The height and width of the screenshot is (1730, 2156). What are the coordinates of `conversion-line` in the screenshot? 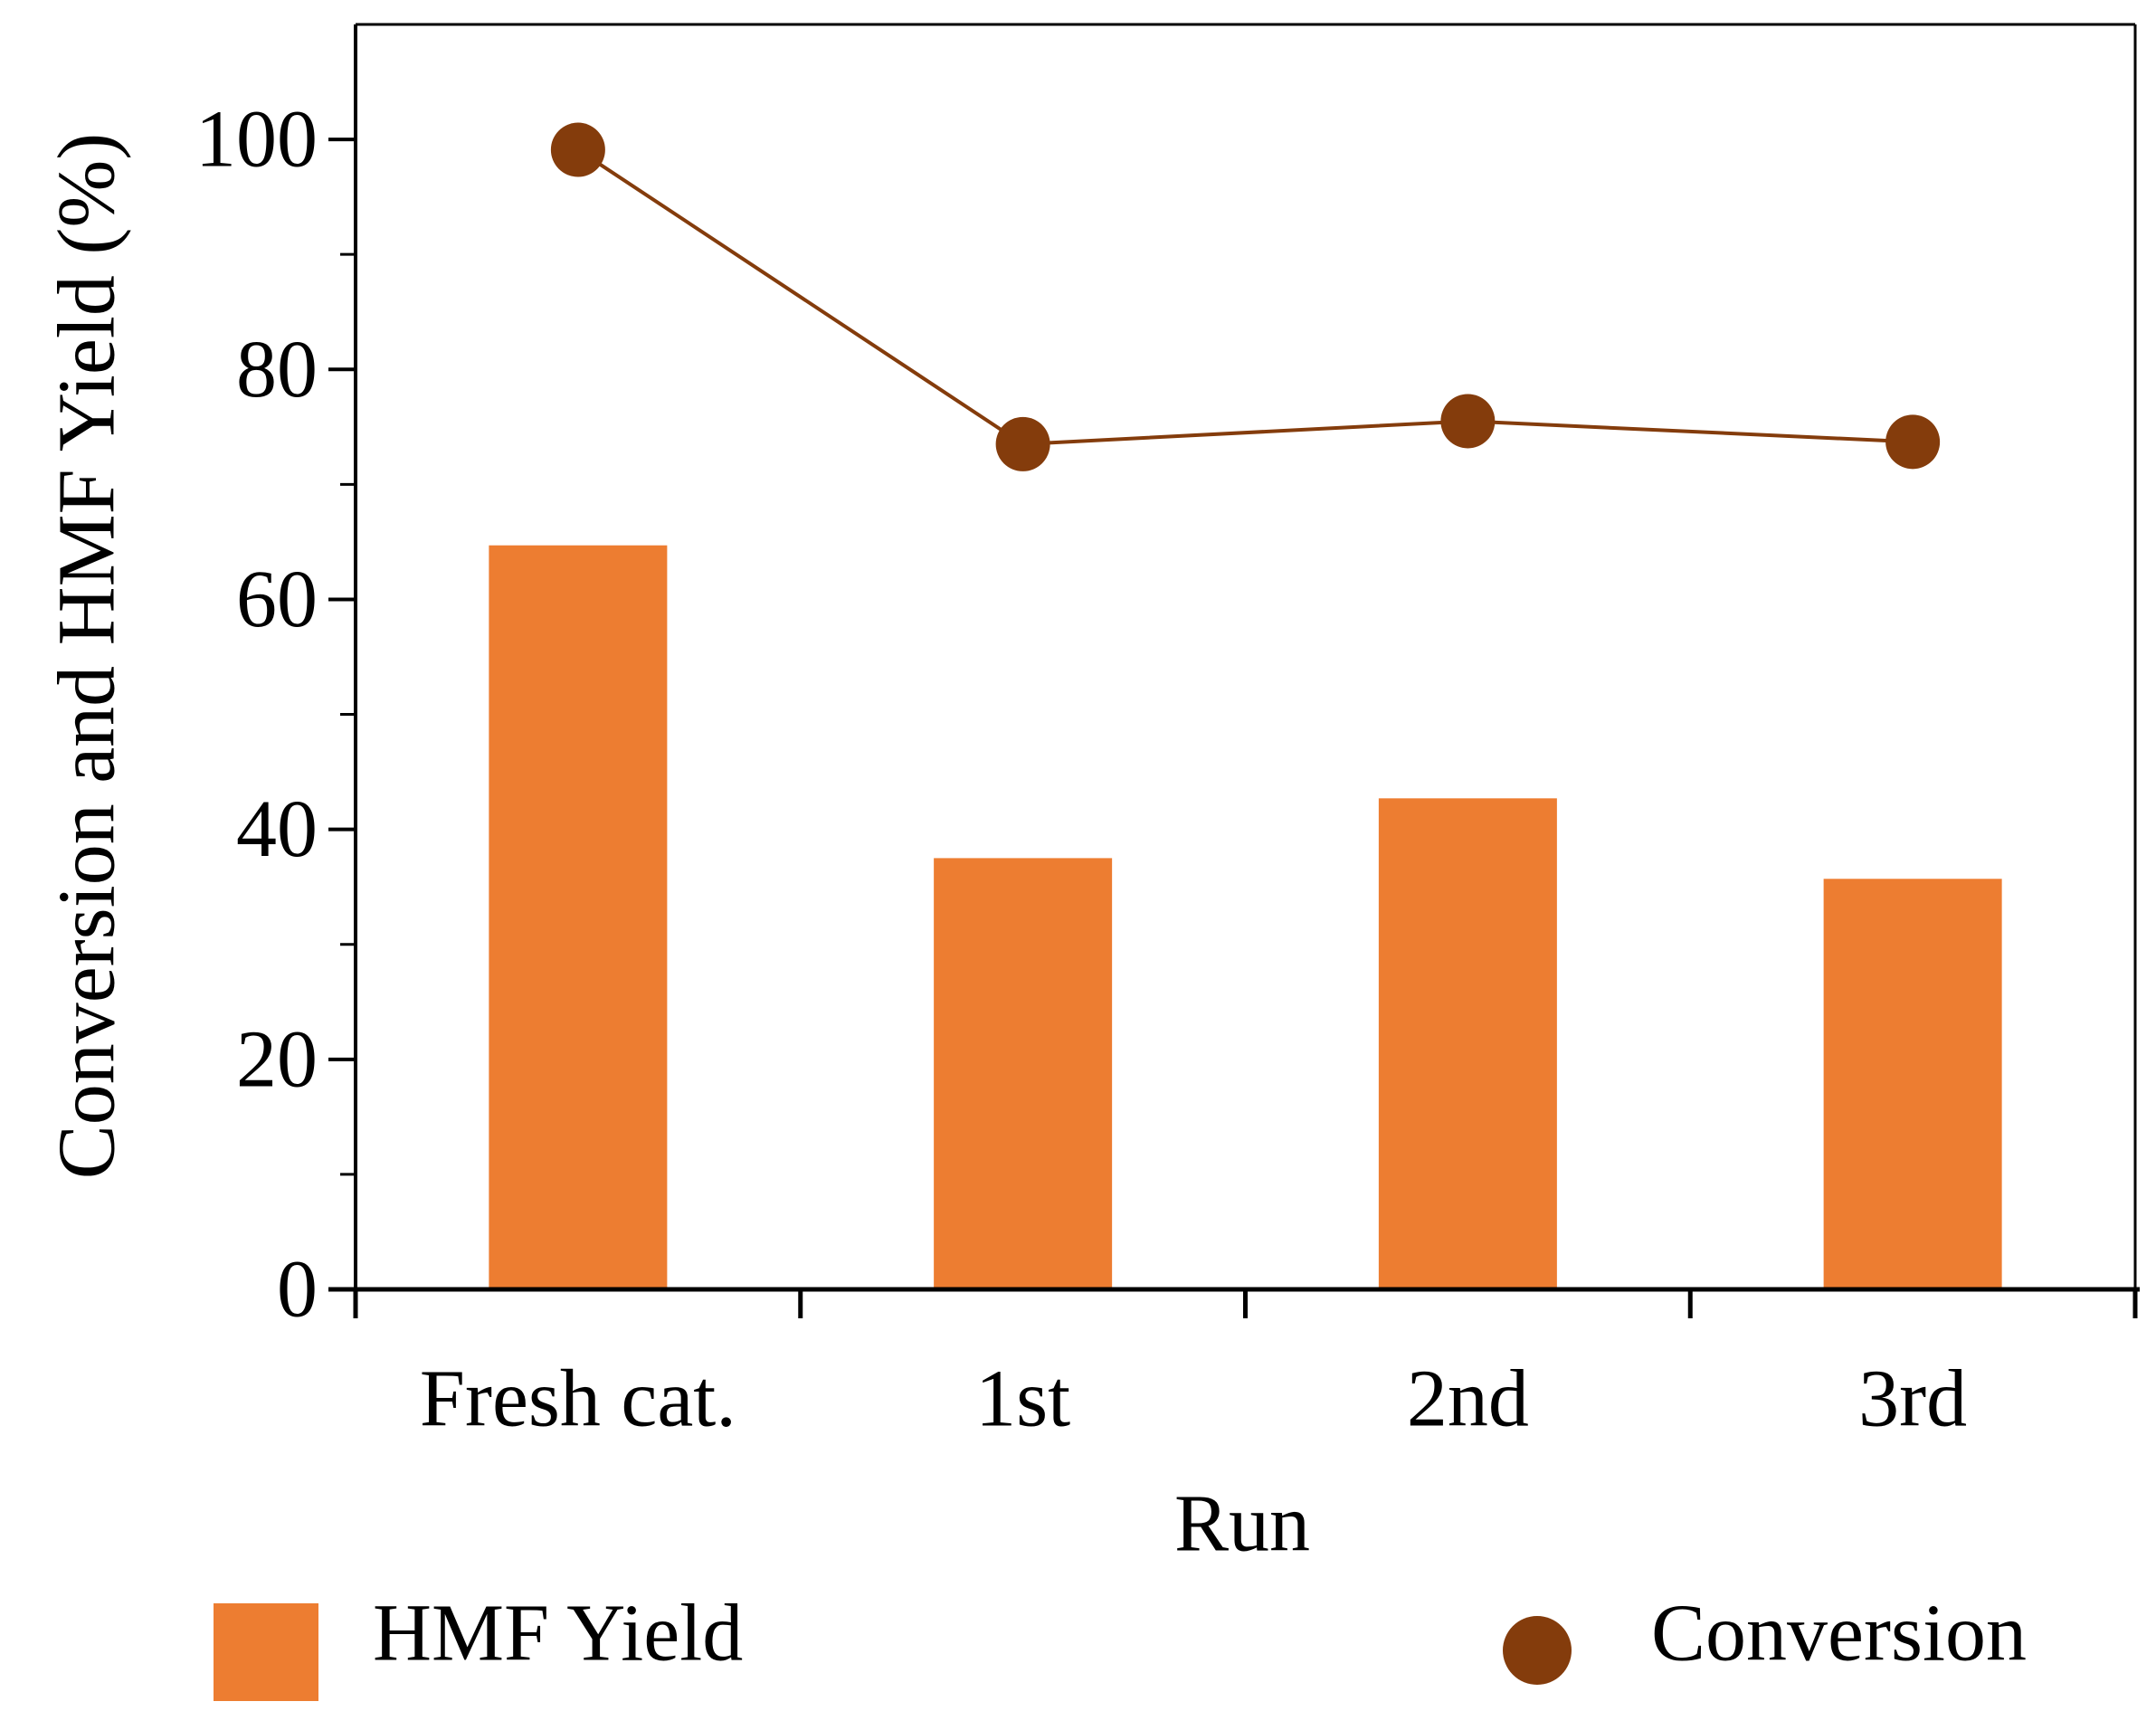 It's located at (1245, 296).